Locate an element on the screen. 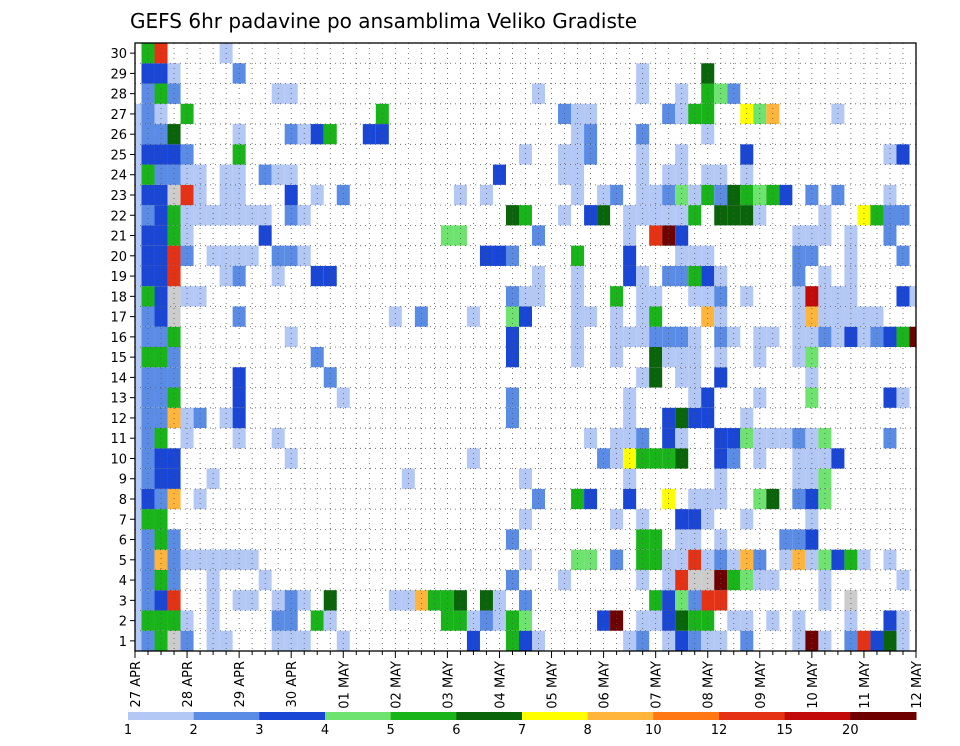 Image resolution: width=960 pixels, height=746 pixels. legend-label: 5 is located at coordinates (391, 730).